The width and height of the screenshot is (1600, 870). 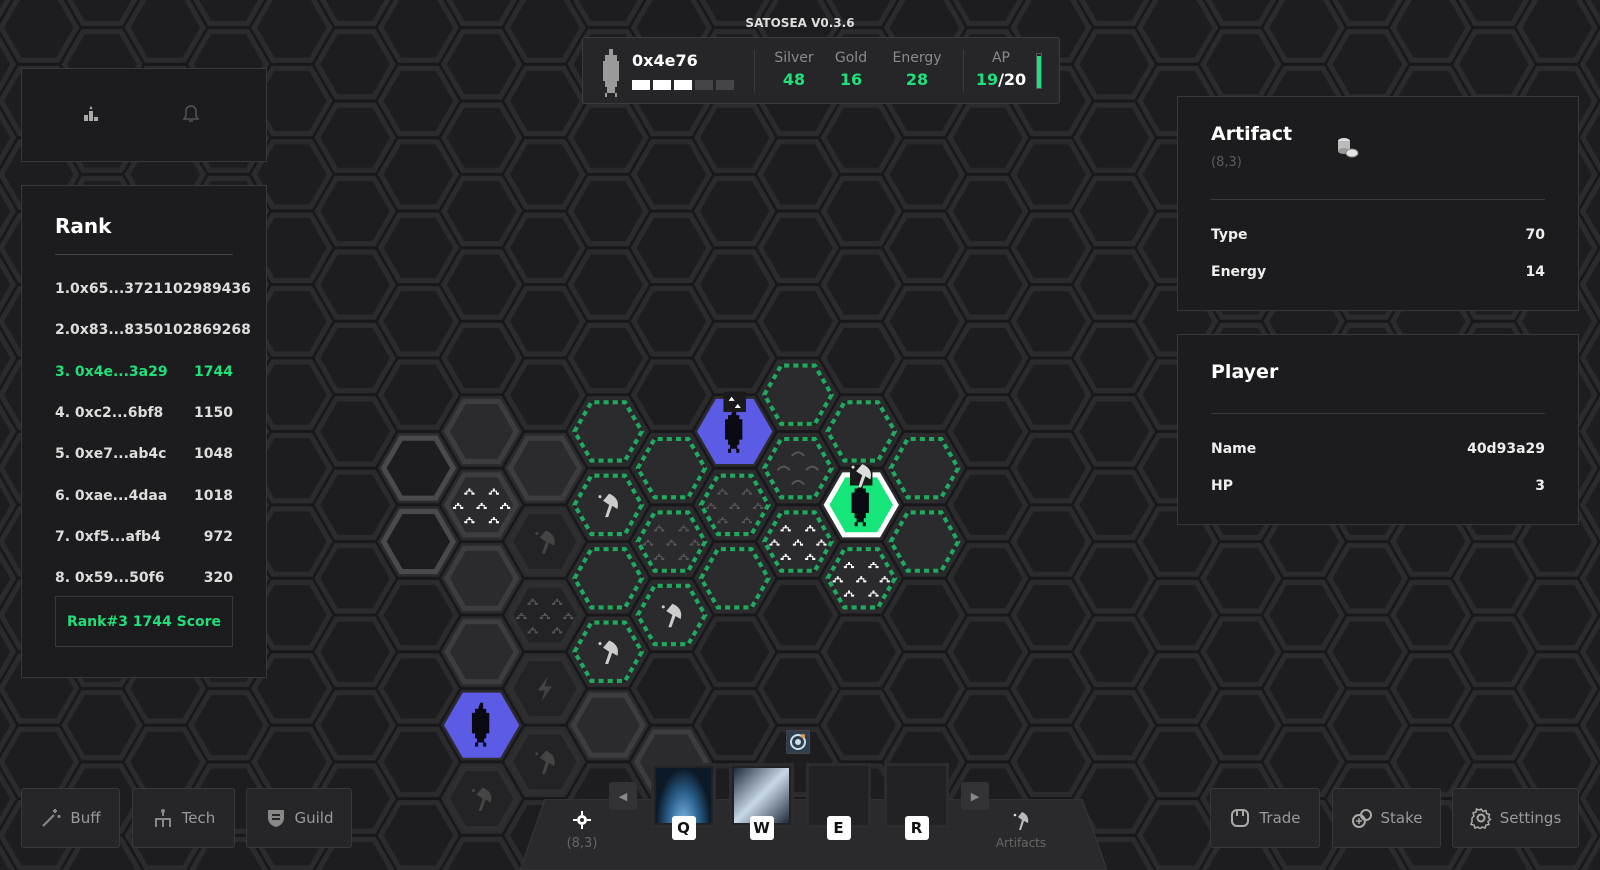 I want to click on leaderboard-icon, so click(x=91, y=114).